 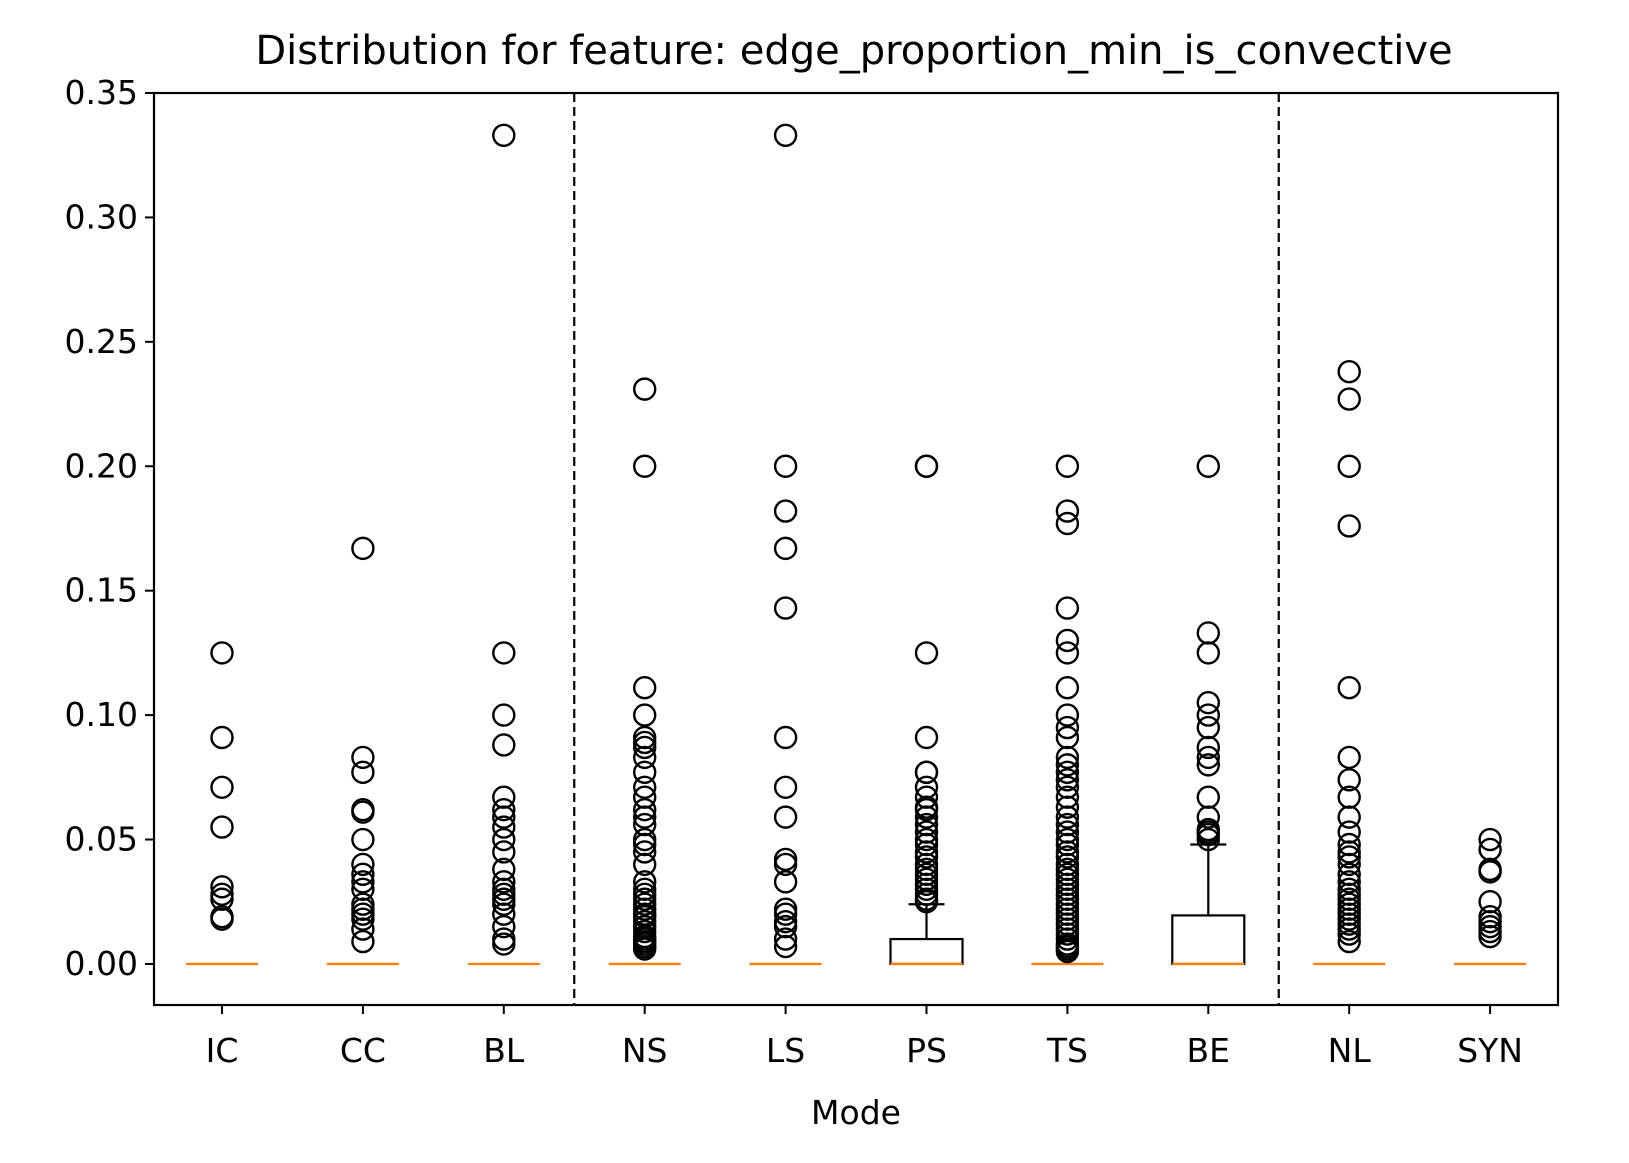 I want to click on box-bl, so click(x=503, y=544).